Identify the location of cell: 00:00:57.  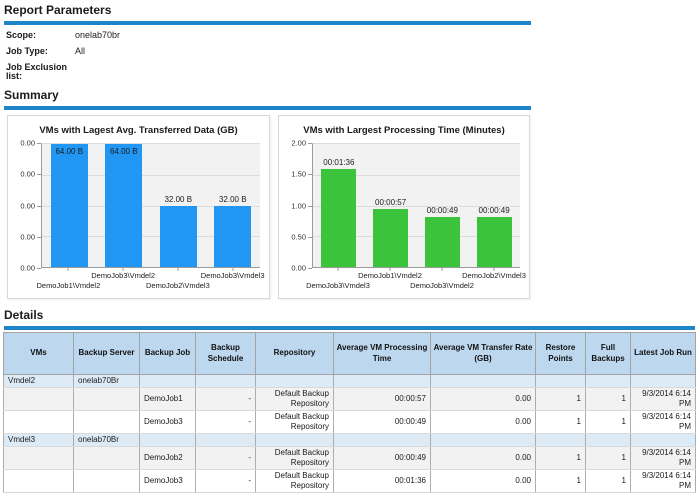
(382, 399).